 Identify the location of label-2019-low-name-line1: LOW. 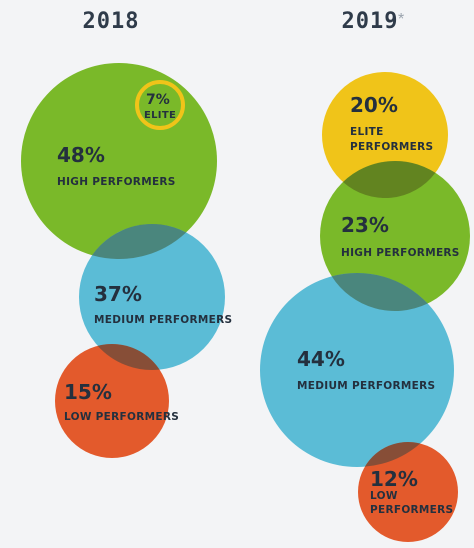
(384, 496).